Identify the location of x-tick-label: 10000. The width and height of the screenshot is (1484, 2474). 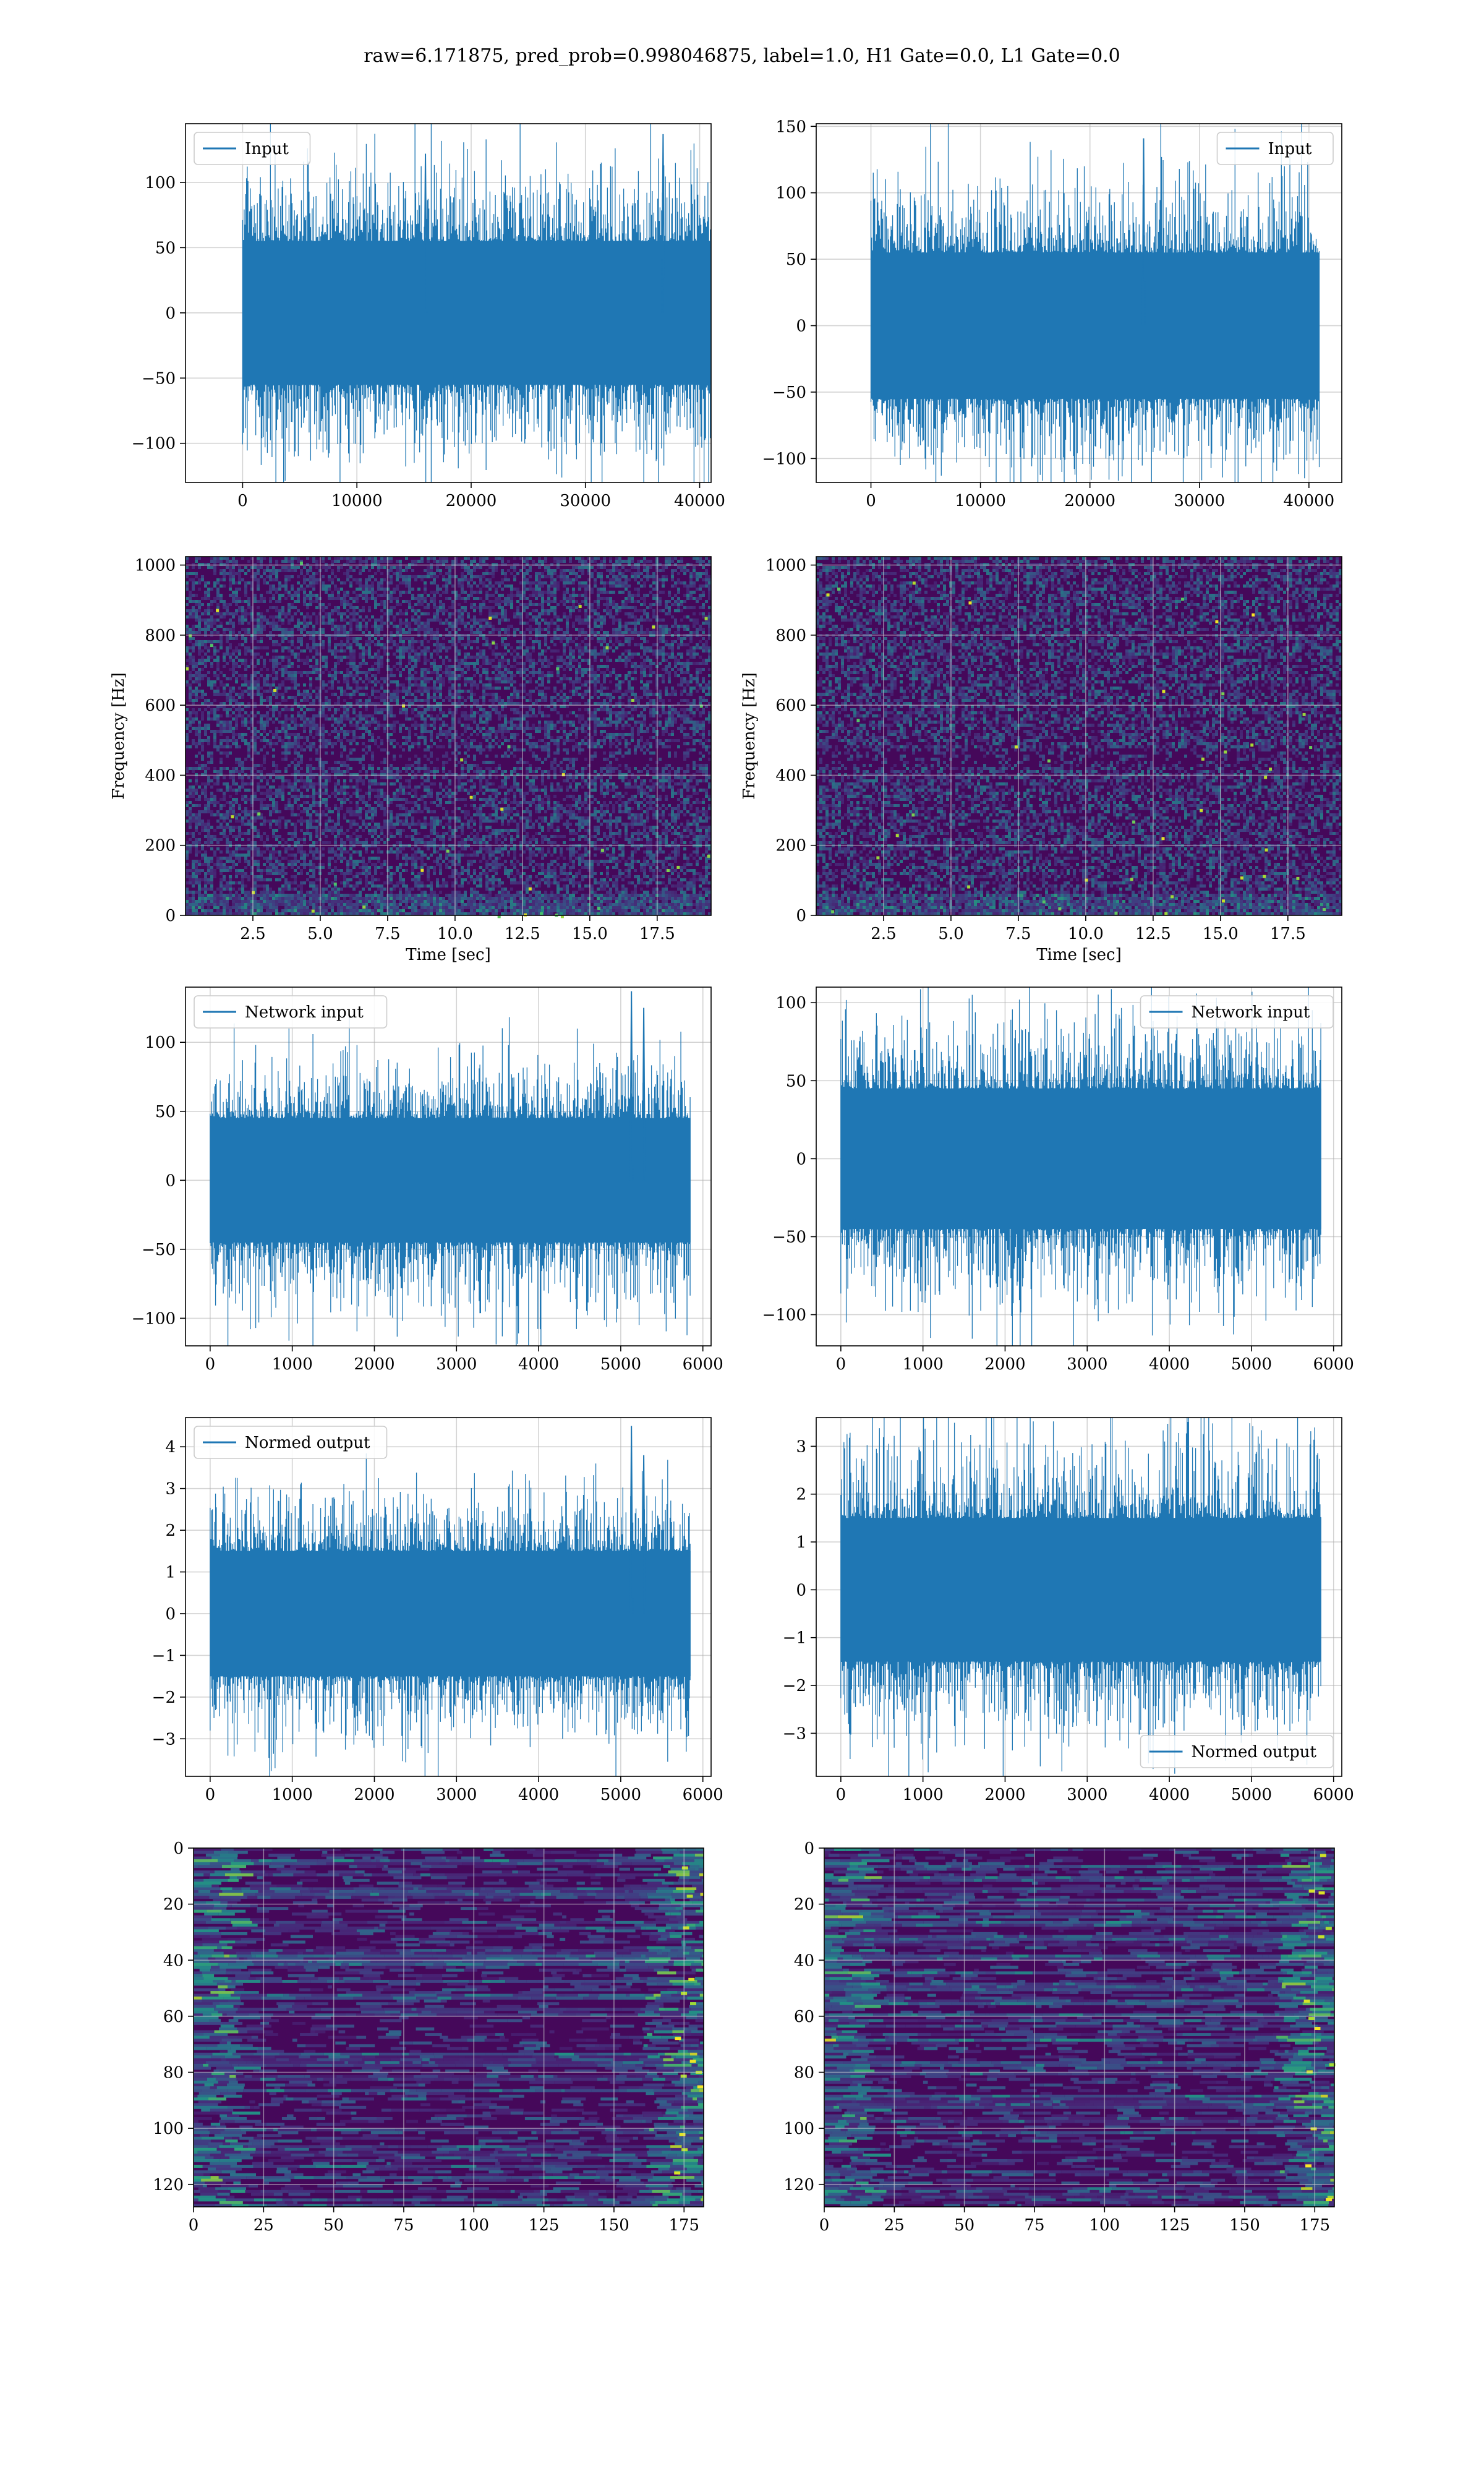
(357, 501).